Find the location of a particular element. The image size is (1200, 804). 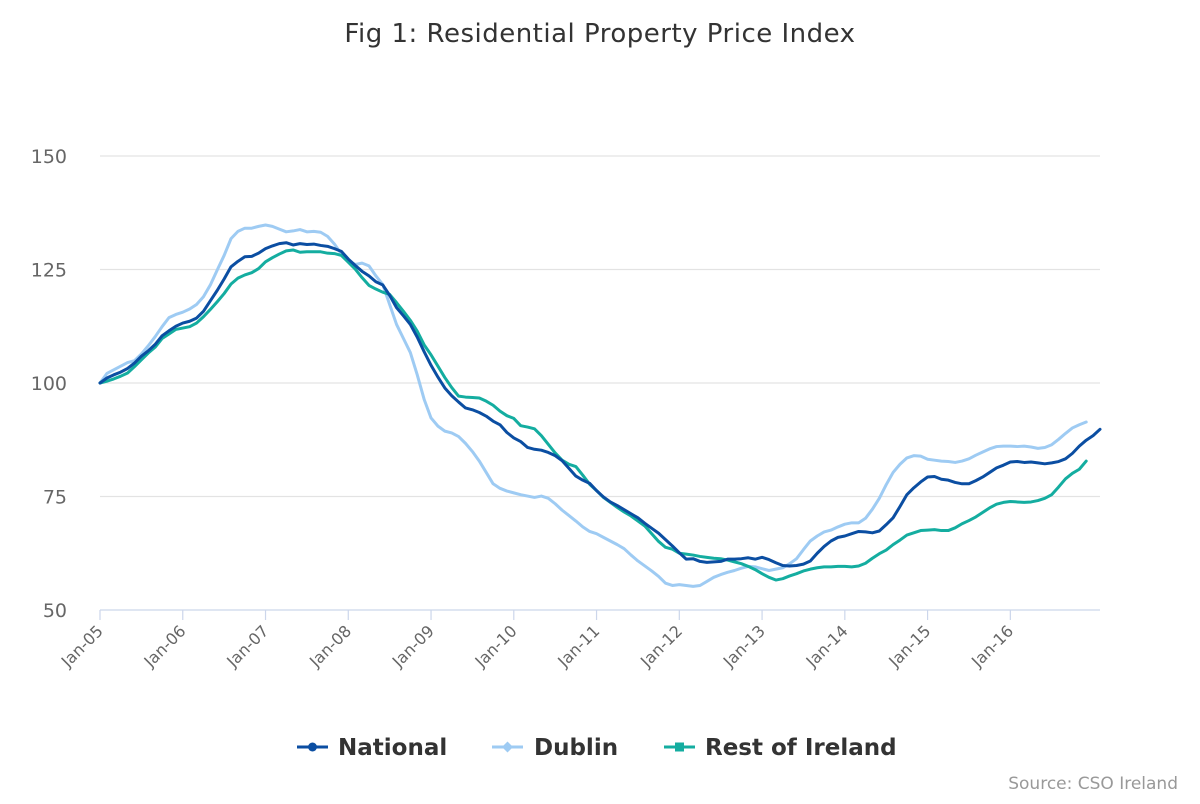

legend-item-dublin: Dublin is located at coordinates (555, 748).